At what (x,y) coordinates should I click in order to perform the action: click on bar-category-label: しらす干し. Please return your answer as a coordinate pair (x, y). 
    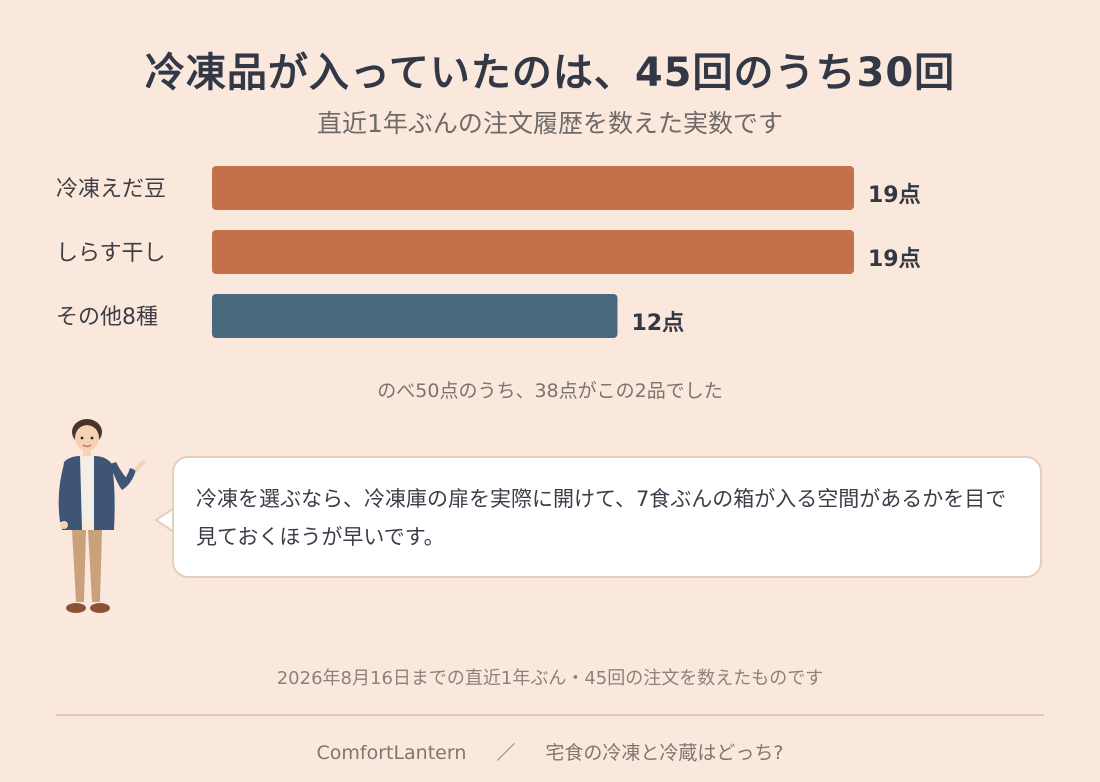
    Looking at the image, I should click on (111, 253).